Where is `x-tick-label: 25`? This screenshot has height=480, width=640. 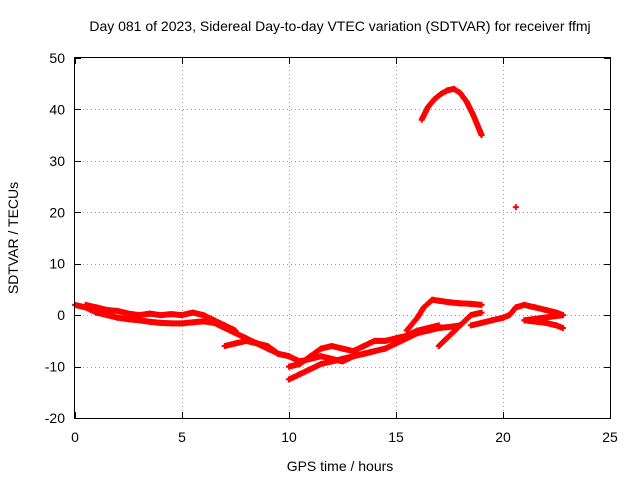 x-tick-label: 25 is located at coordinates (610, 437).